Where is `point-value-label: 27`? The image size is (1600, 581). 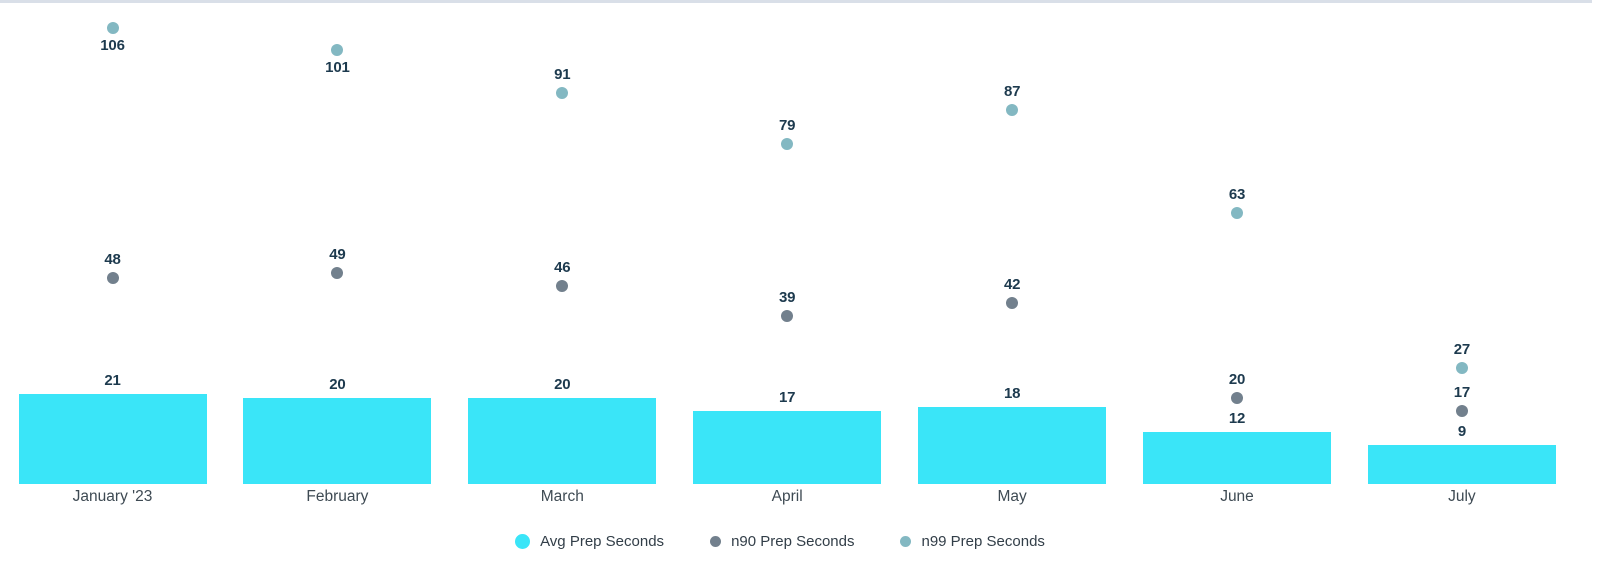 point-value-label: 27 is located at coordinates (1462, 349).